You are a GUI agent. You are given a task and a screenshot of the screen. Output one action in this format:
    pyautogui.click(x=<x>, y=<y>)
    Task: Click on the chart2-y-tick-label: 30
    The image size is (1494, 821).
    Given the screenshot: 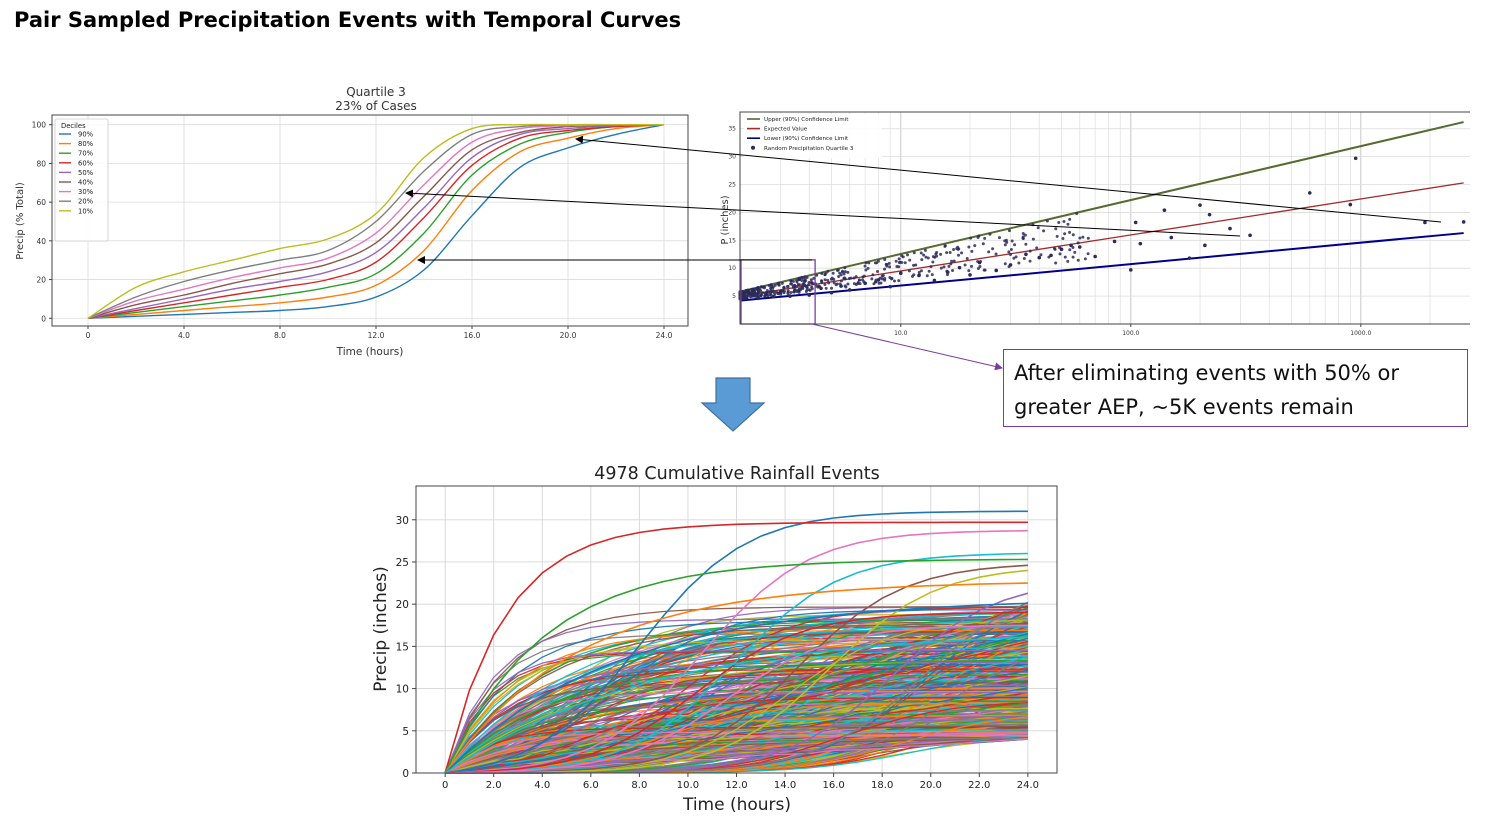 What is the action you would take?
    pyautogui.click(x=732, y=157)
    